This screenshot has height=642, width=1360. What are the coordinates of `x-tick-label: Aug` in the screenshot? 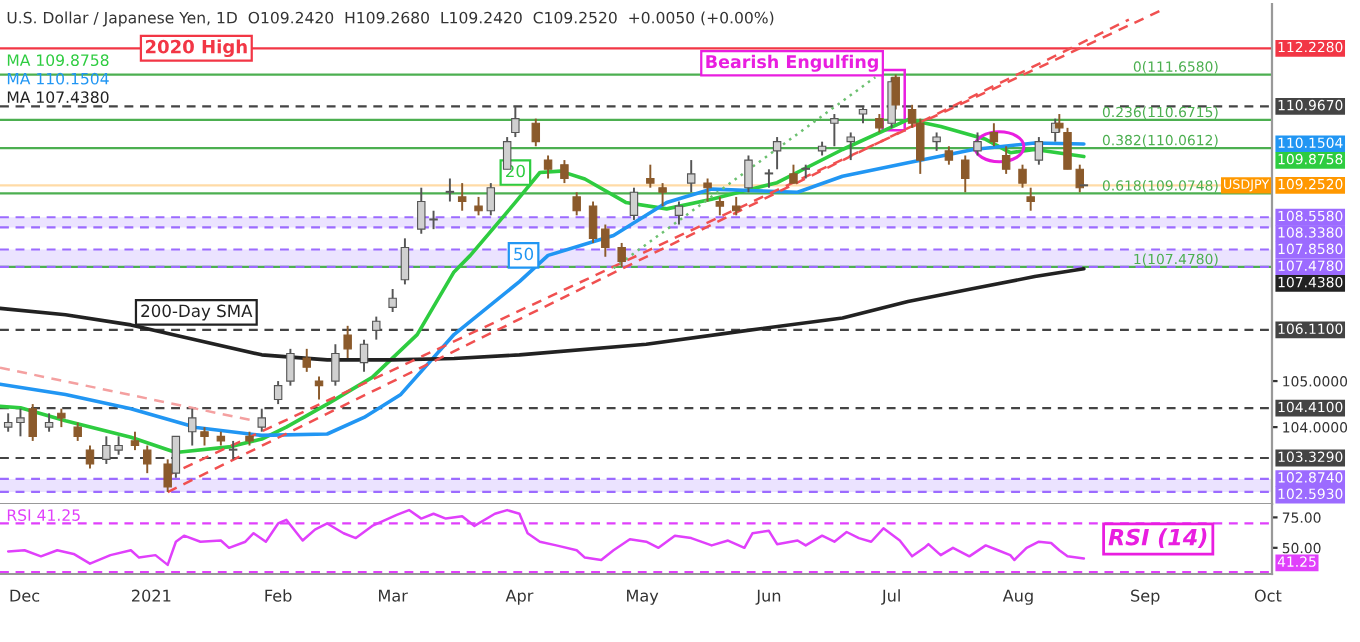 It's located at (1017, 597).